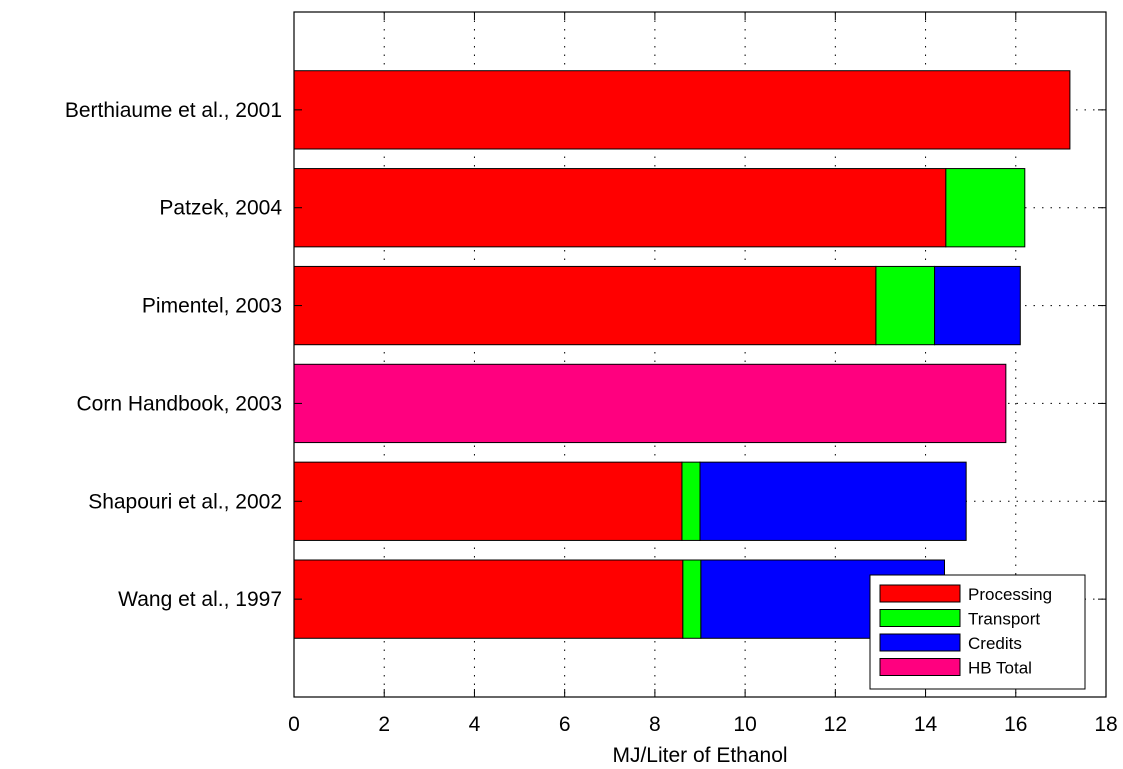  I want to click on y-tick-label: Shapouri et al., 2002, so click(185, 501).